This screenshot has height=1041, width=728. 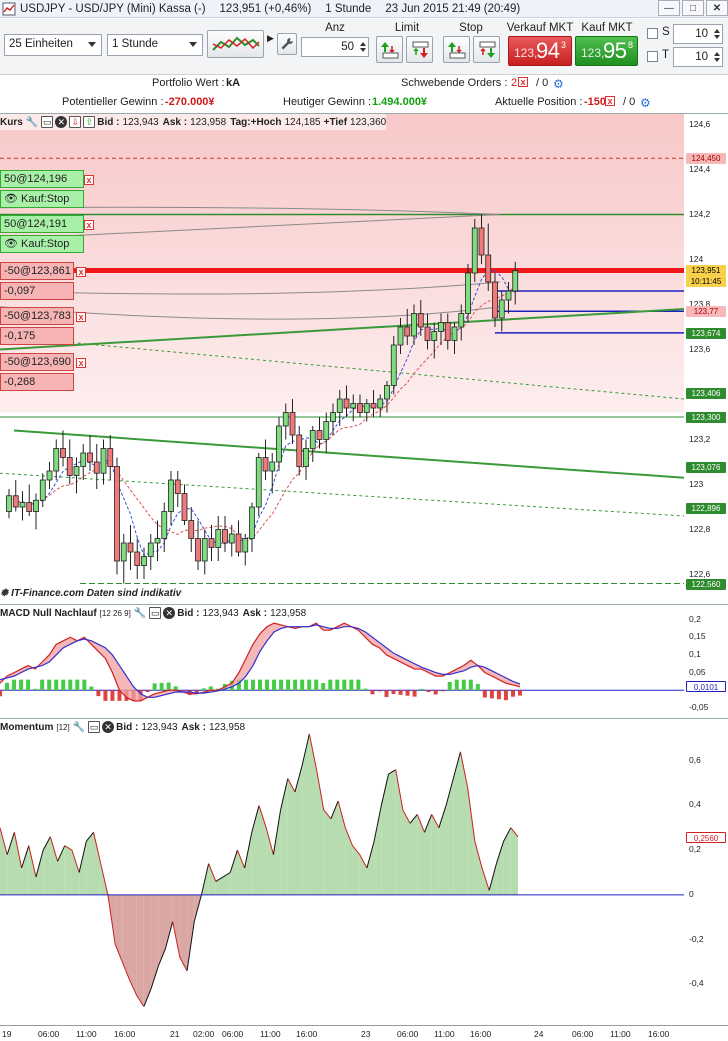 I want to click on t-value-stepper: 10, so click(x=698, y=57).